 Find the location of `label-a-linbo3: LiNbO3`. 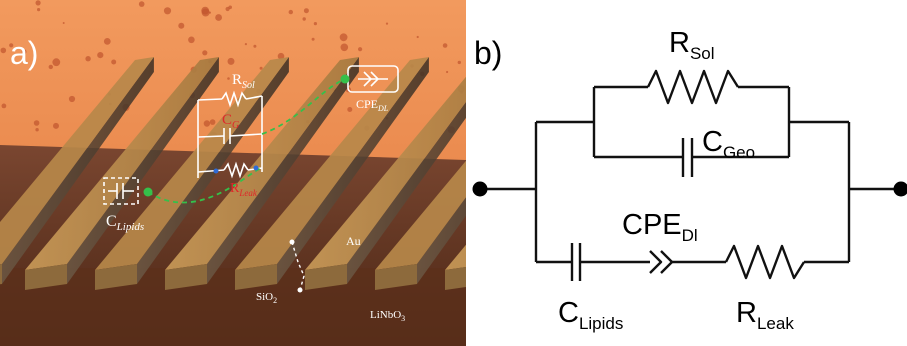

label-a-linbo3: LiNbO3 is located at coordinates (387, 316).